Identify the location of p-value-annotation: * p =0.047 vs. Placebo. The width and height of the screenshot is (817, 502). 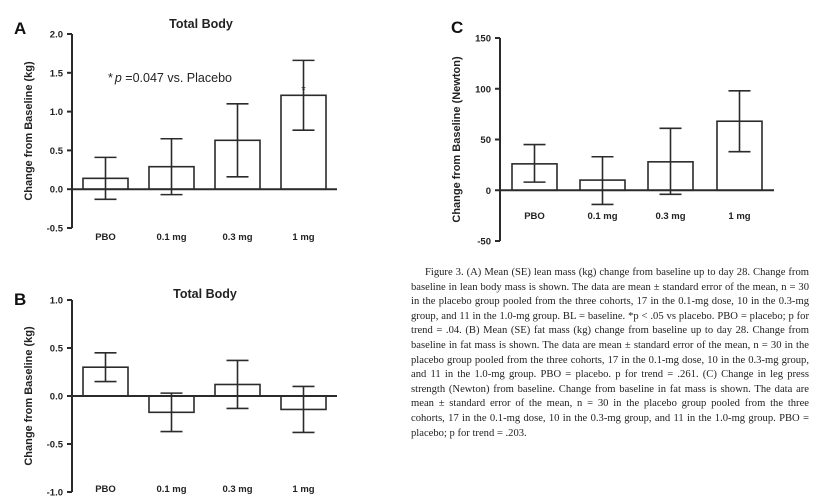
(170, 78).